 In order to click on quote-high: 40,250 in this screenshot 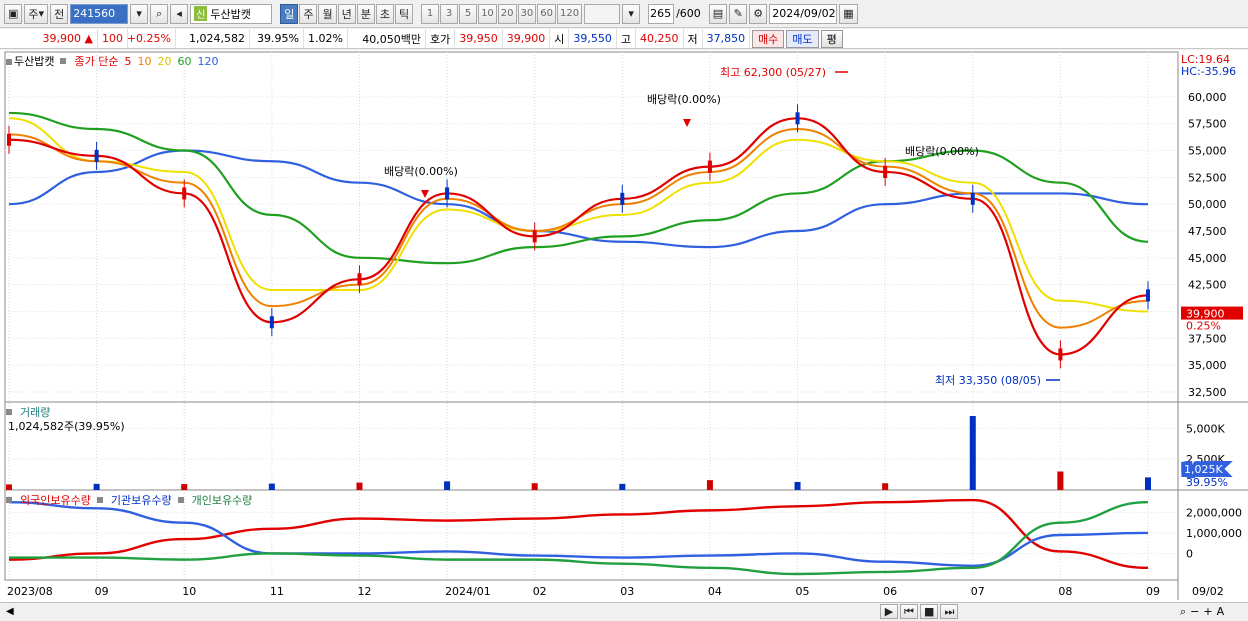, I will do `click(660, 38)`.